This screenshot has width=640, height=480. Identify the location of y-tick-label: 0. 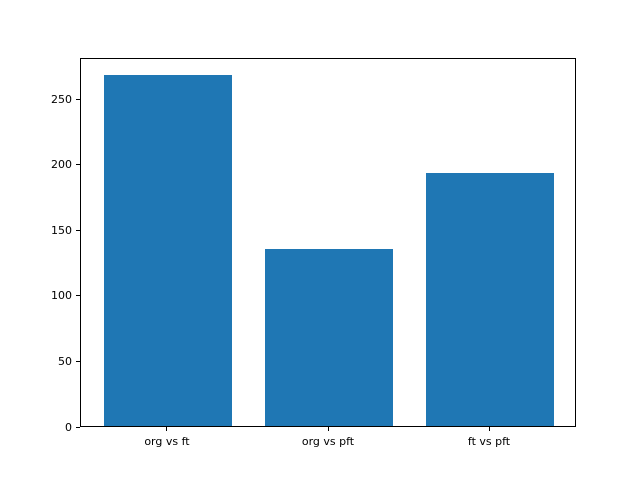
(68, 427).